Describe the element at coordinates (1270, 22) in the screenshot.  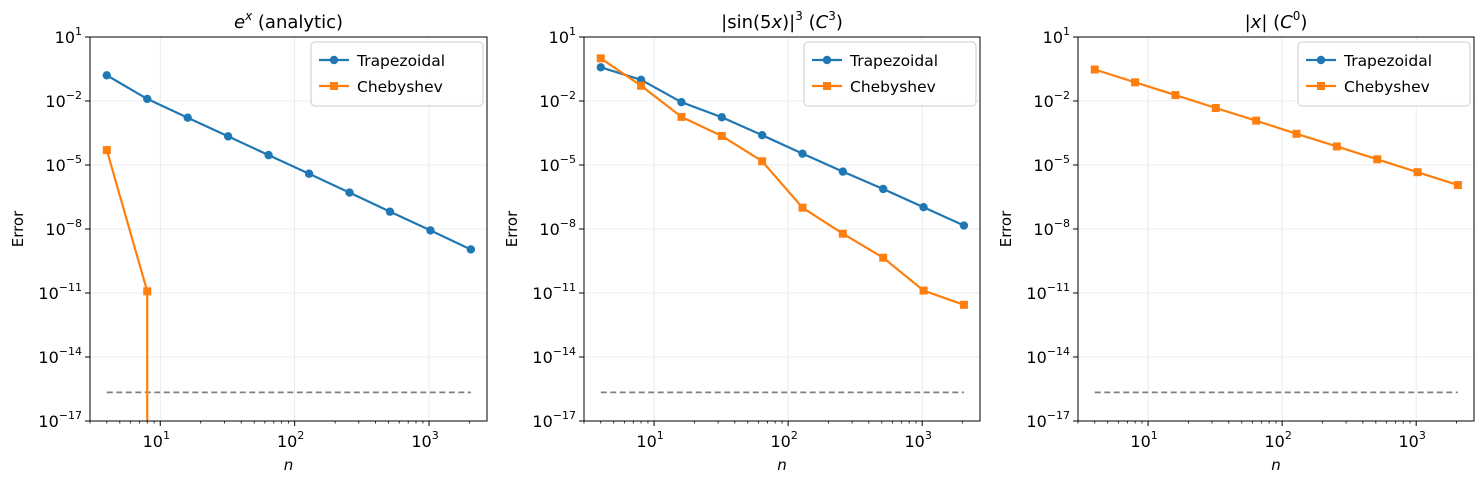
I see `chart-title-part: | (` at that location.